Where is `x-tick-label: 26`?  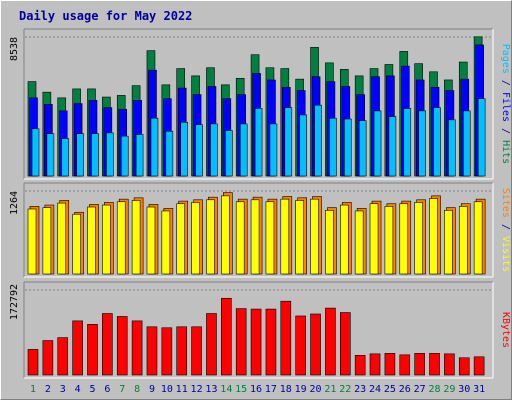 x-tick-label: 26 is located at coordinates (405, 389).